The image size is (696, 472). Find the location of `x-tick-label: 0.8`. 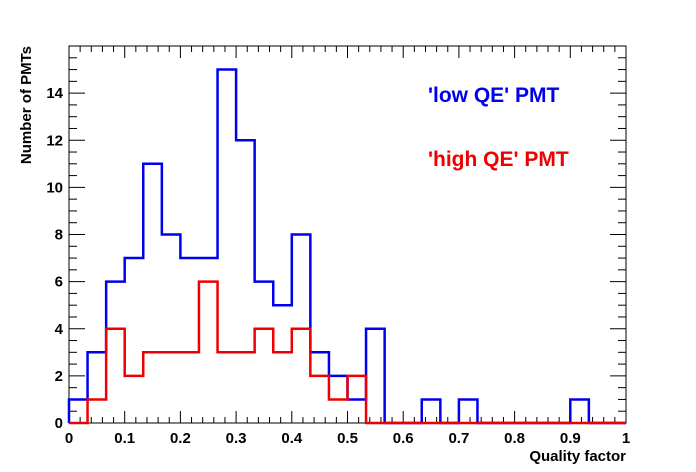

x-tick-label: 0.8 is located at coordinates (514, 438).